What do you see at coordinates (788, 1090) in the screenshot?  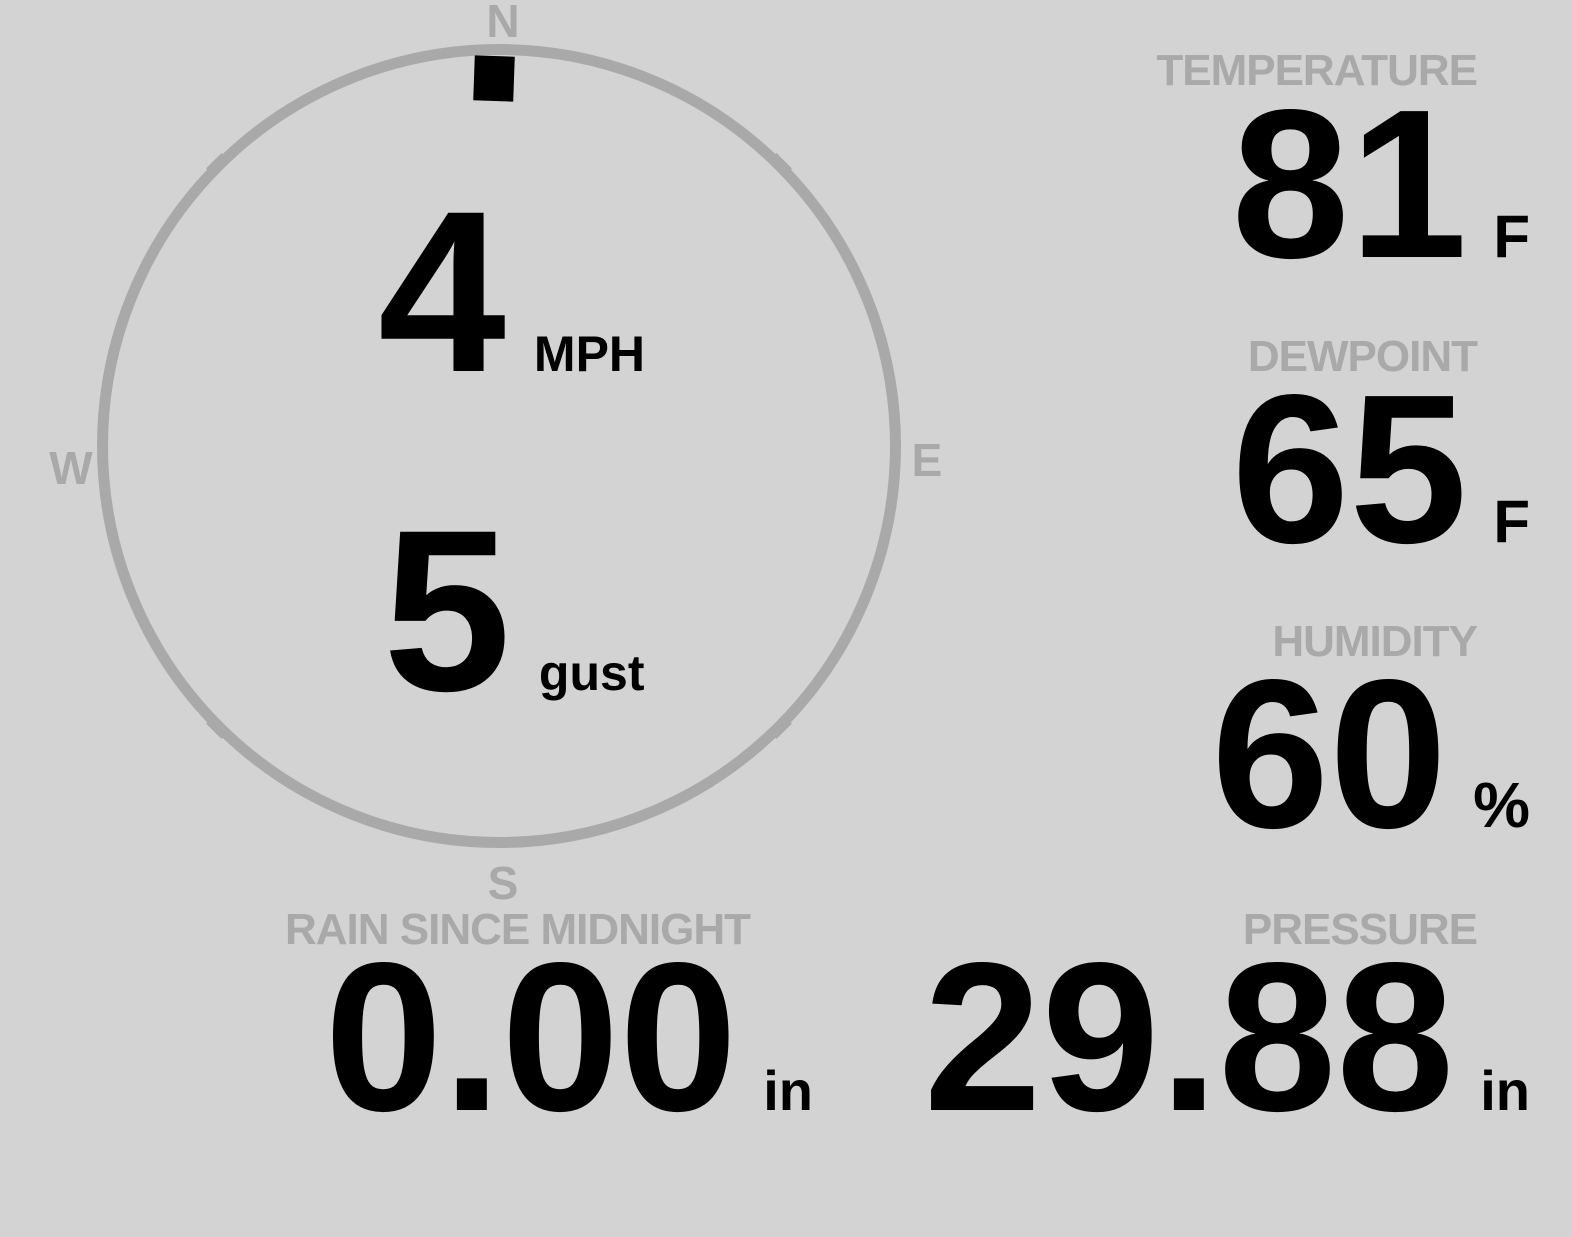 I see `rain-unit: in` at bounding box center [788, 1090].